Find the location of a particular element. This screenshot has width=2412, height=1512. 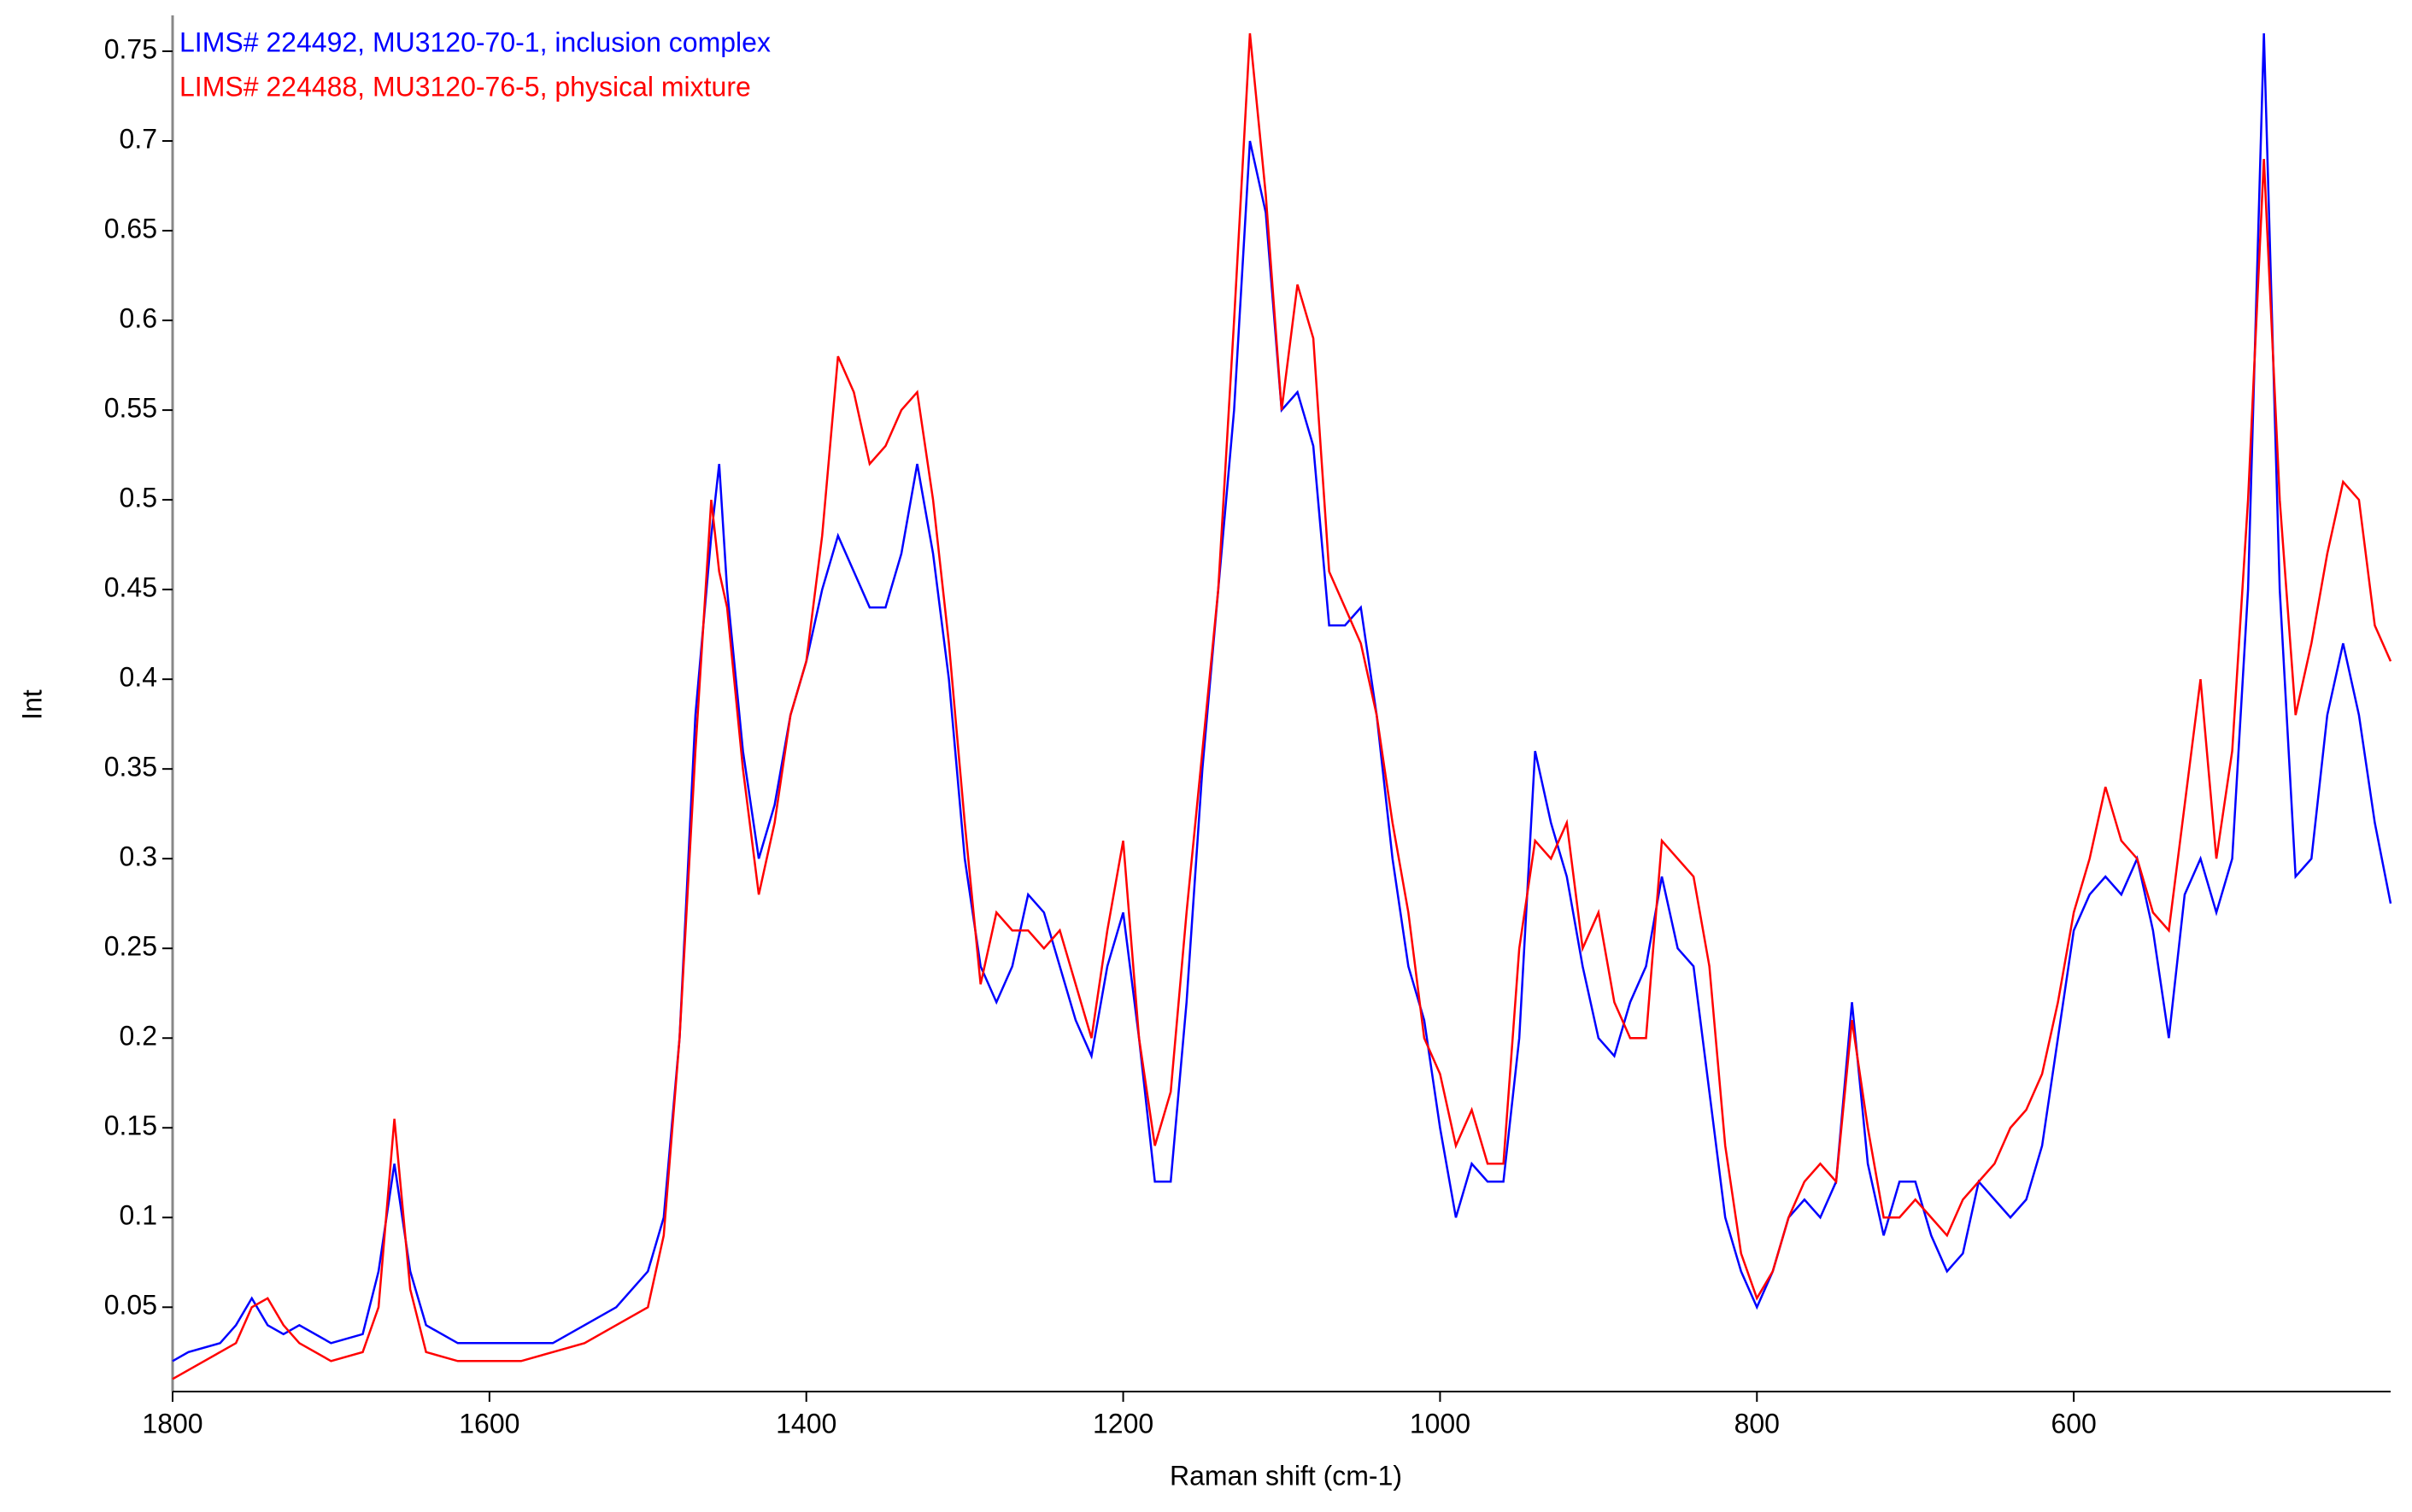

y-tick-label: 0.75 is located at coordinates (130, 48).